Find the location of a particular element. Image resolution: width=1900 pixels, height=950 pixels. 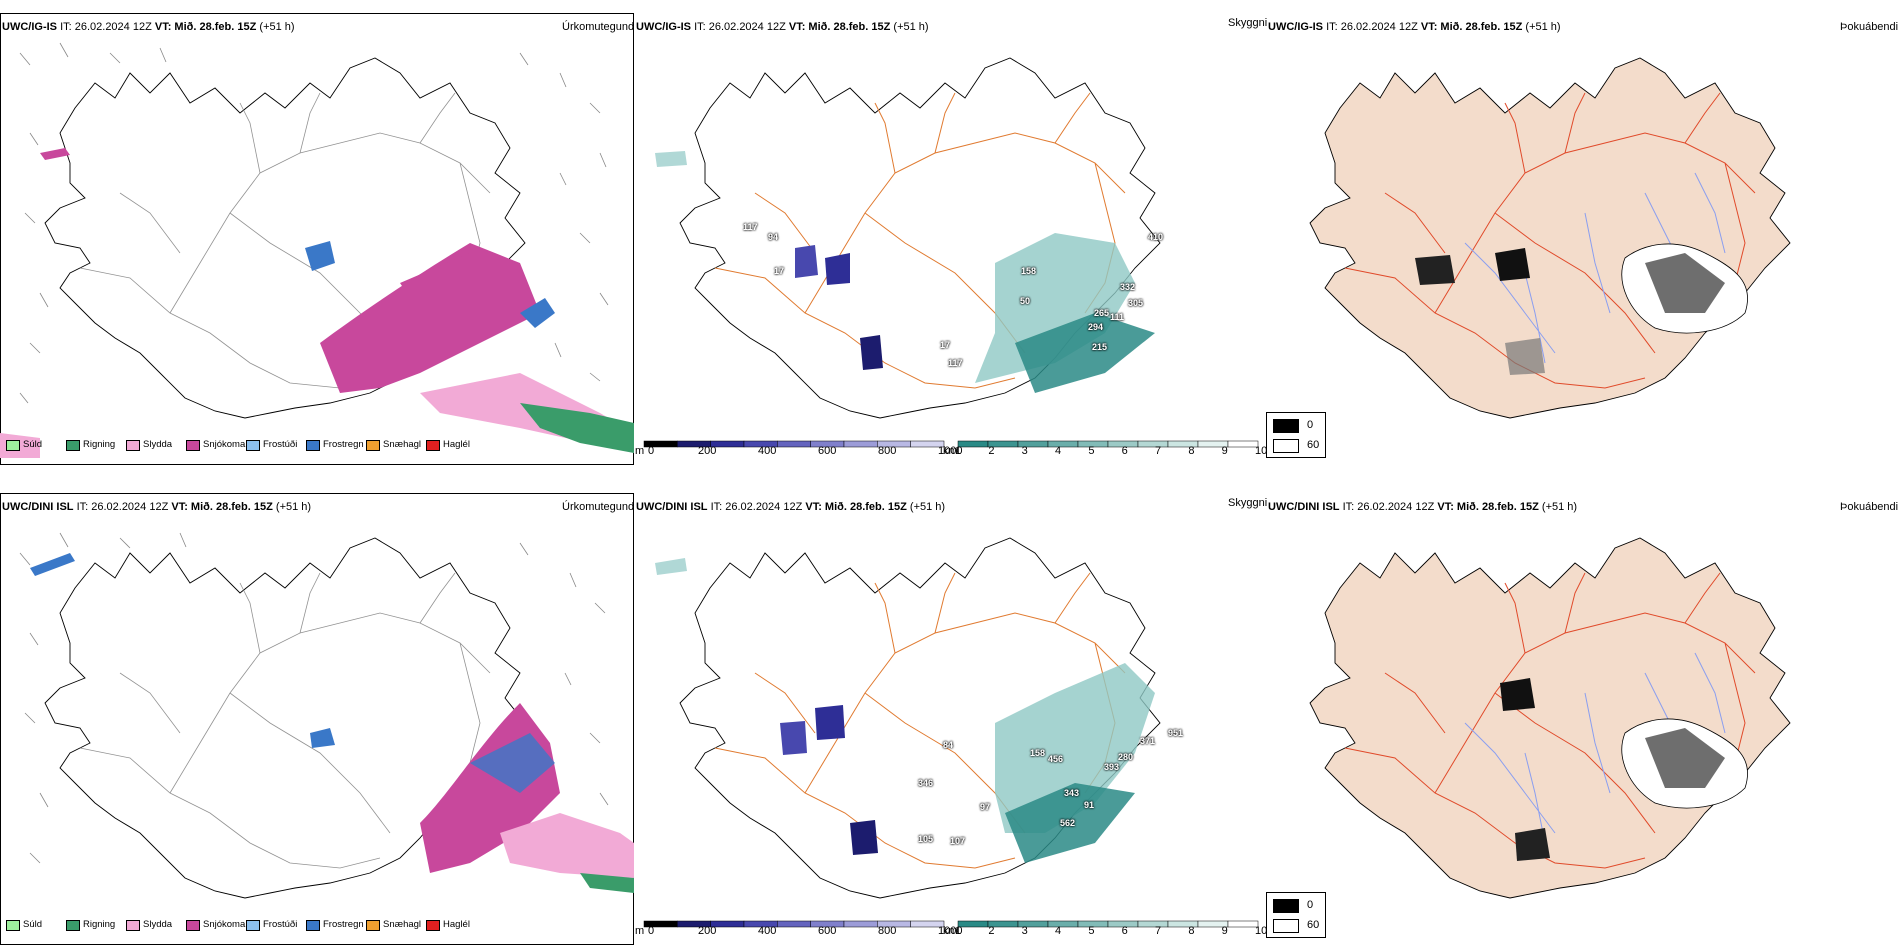

panel-label-bottom-right: Þokuábendi is located at coordinates (1869, 507).